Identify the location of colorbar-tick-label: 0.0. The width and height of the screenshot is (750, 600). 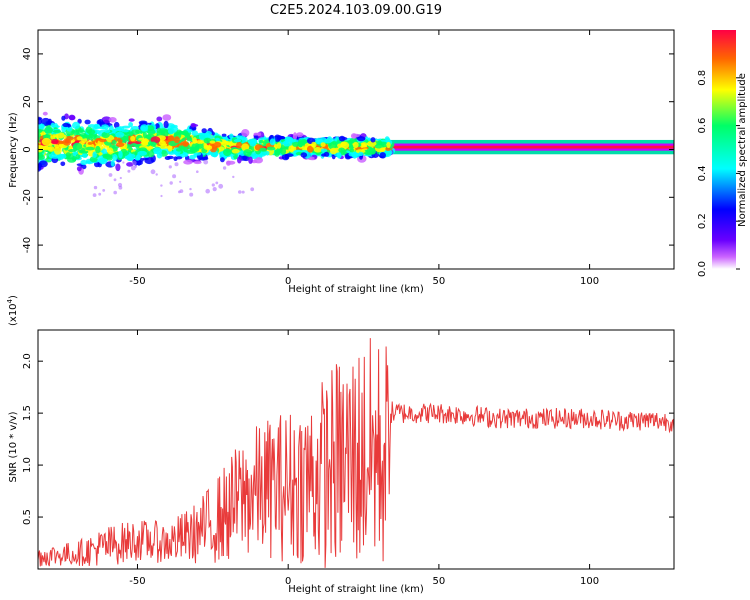
(702, 269).